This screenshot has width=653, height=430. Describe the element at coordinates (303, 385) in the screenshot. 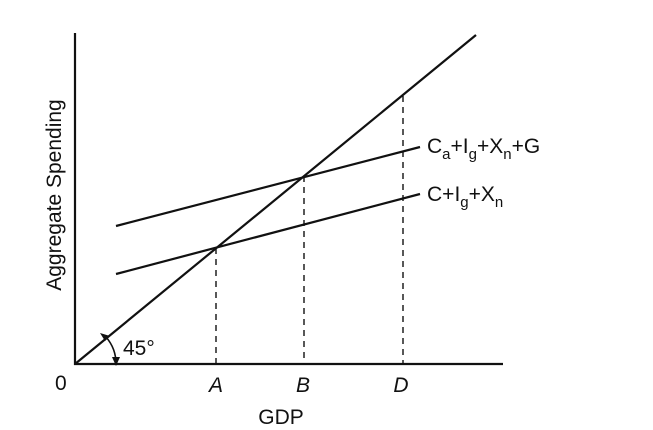

I see `tick-label-b: B` at that location.